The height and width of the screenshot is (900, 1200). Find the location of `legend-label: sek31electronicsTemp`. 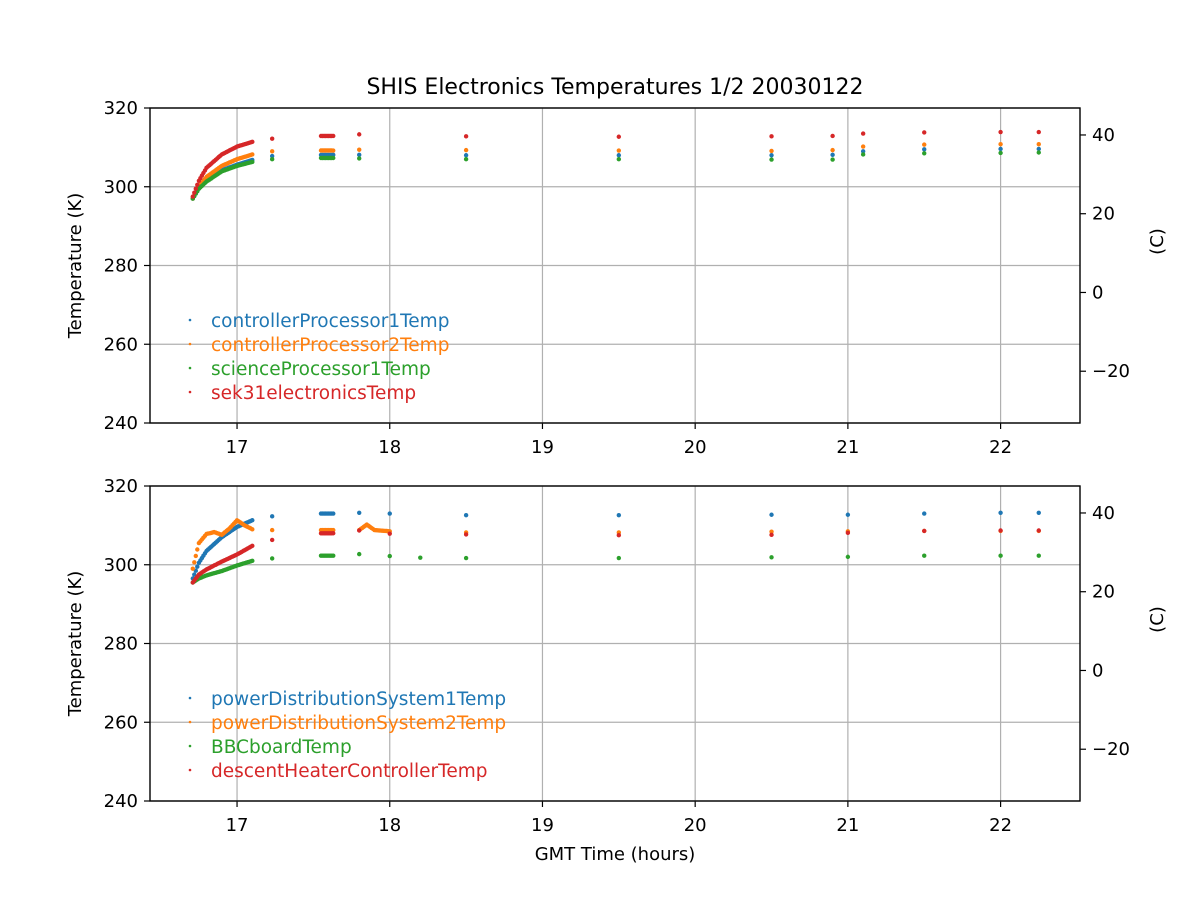

legend-label: sek31electronicsTemp is located at coordinates (313, 393).